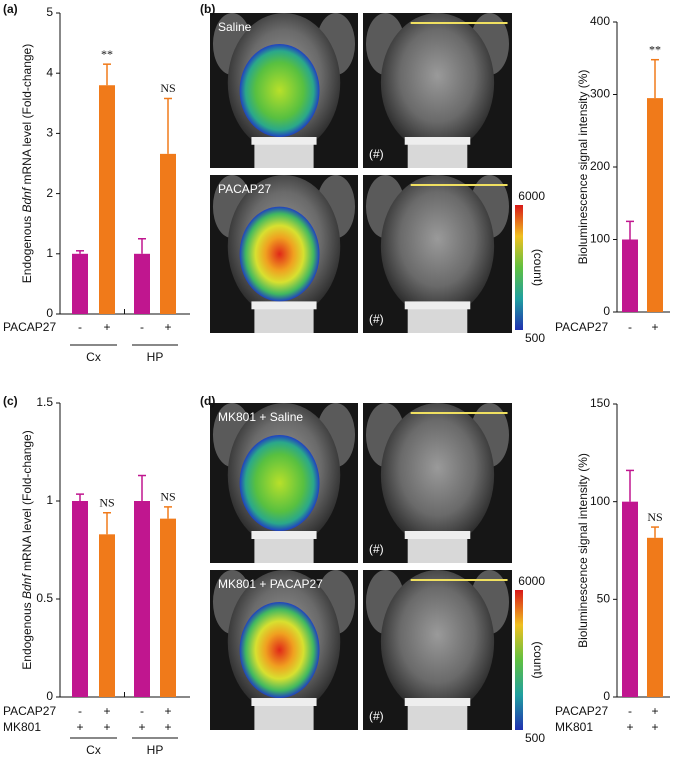 The image size is (675, 761). Describe the element at coordinates (260, 417) in the screenshot. I see `condition-label: MK801 + Saline` at that location.